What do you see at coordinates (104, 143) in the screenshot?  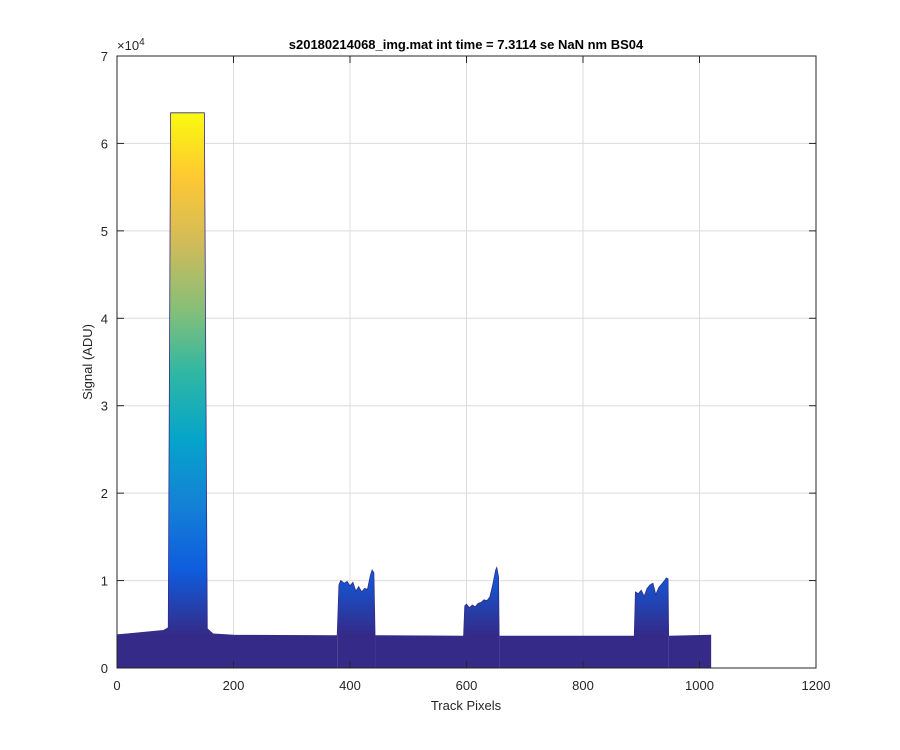 I see `y-tick-label: 6` at bounding box center [104, 143].